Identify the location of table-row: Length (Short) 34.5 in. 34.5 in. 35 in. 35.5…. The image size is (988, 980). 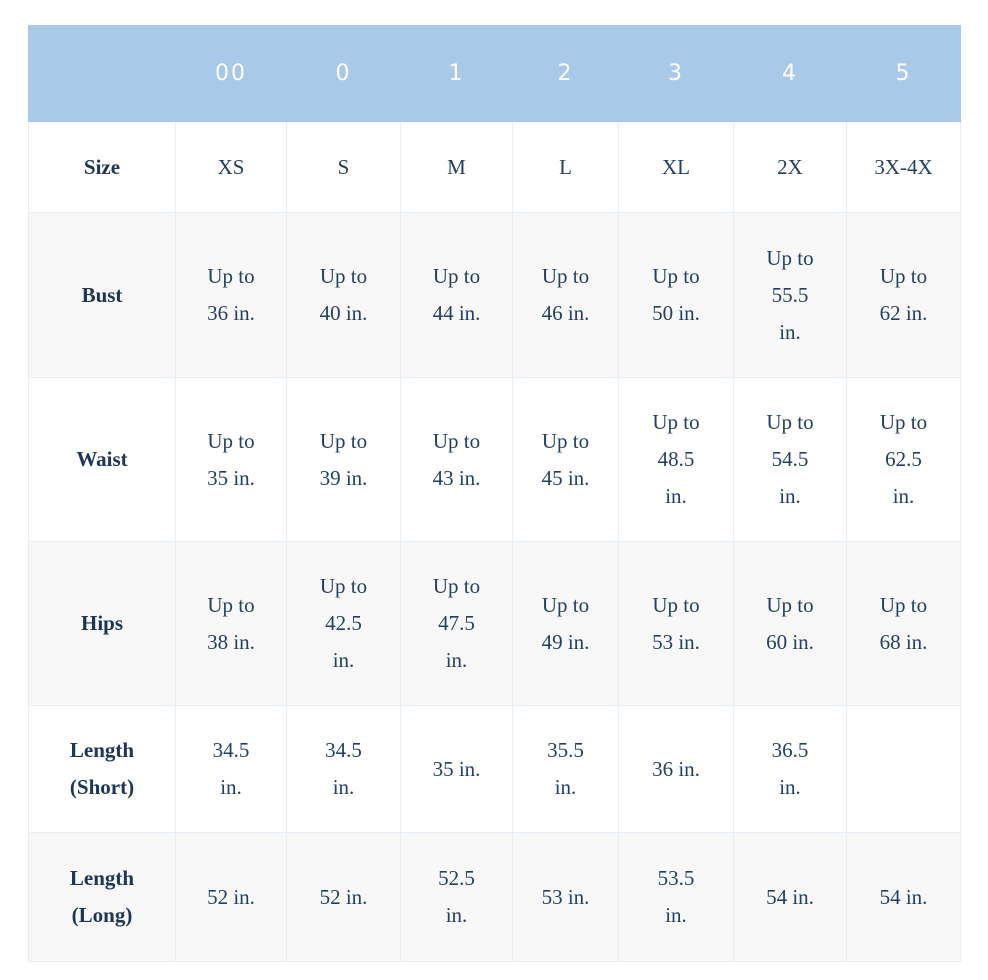
(494, 769).